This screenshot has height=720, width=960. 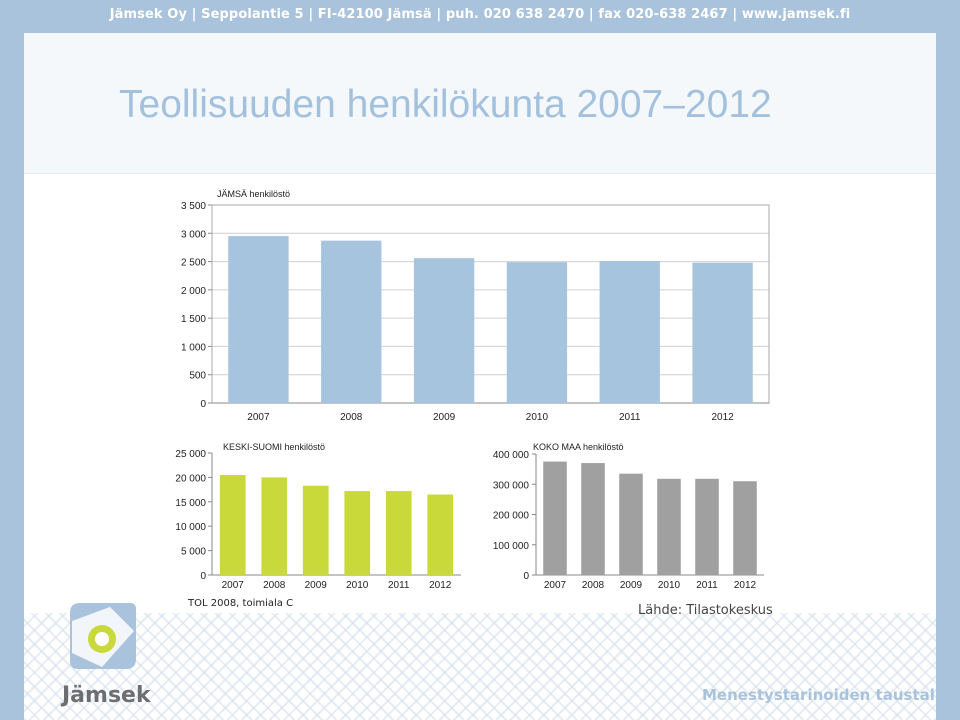 What do you see at coordinates (253, 194) in the screenshot?
I see `chart-title: JÄMSÄ henkilöstö` at bounding box center [253, 194].